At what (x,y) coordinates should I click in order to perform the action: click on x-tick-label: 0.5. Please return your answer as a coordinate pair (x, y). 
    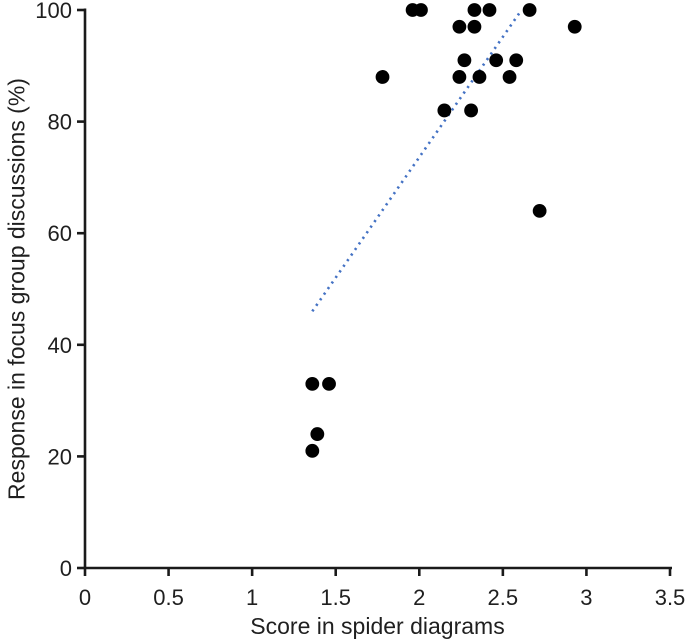
    Looking at the image, I should click on (168, 597).